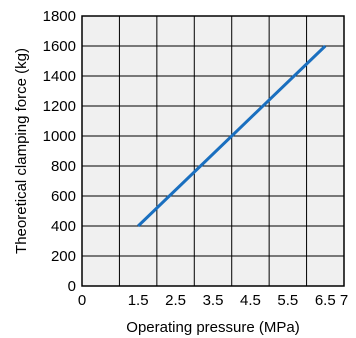 The image size is (356, 338). I want to click on x-tick-label-6: 6.5, so click(325, 300).